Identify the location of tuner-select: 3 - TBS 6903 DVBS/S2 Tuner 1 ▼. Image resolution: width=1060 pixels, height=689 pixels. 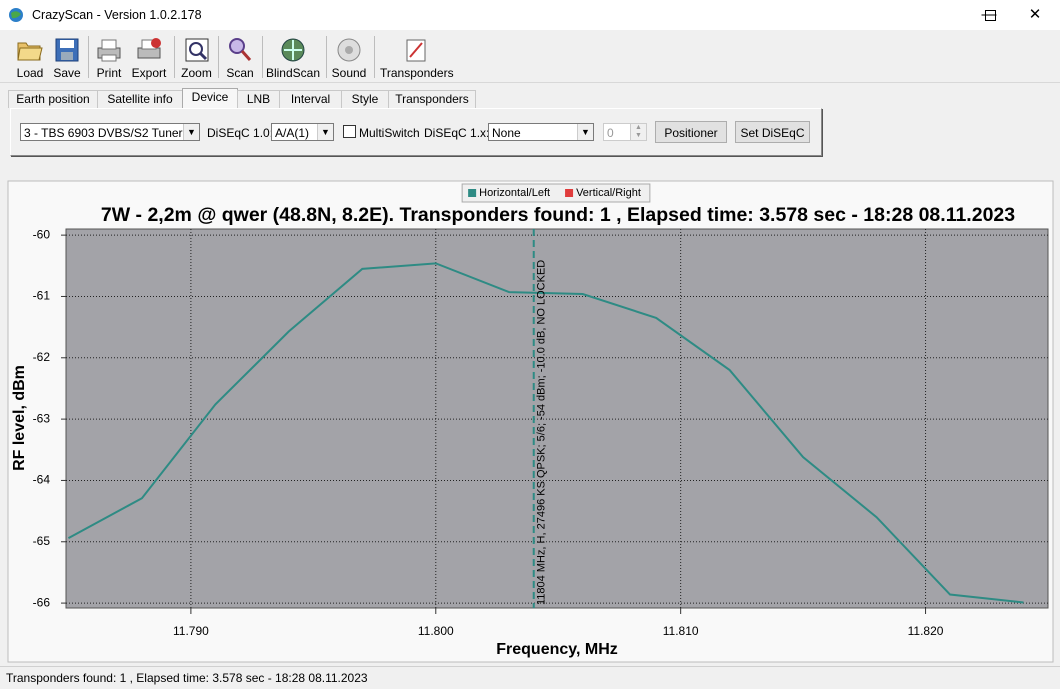
(110, 132).